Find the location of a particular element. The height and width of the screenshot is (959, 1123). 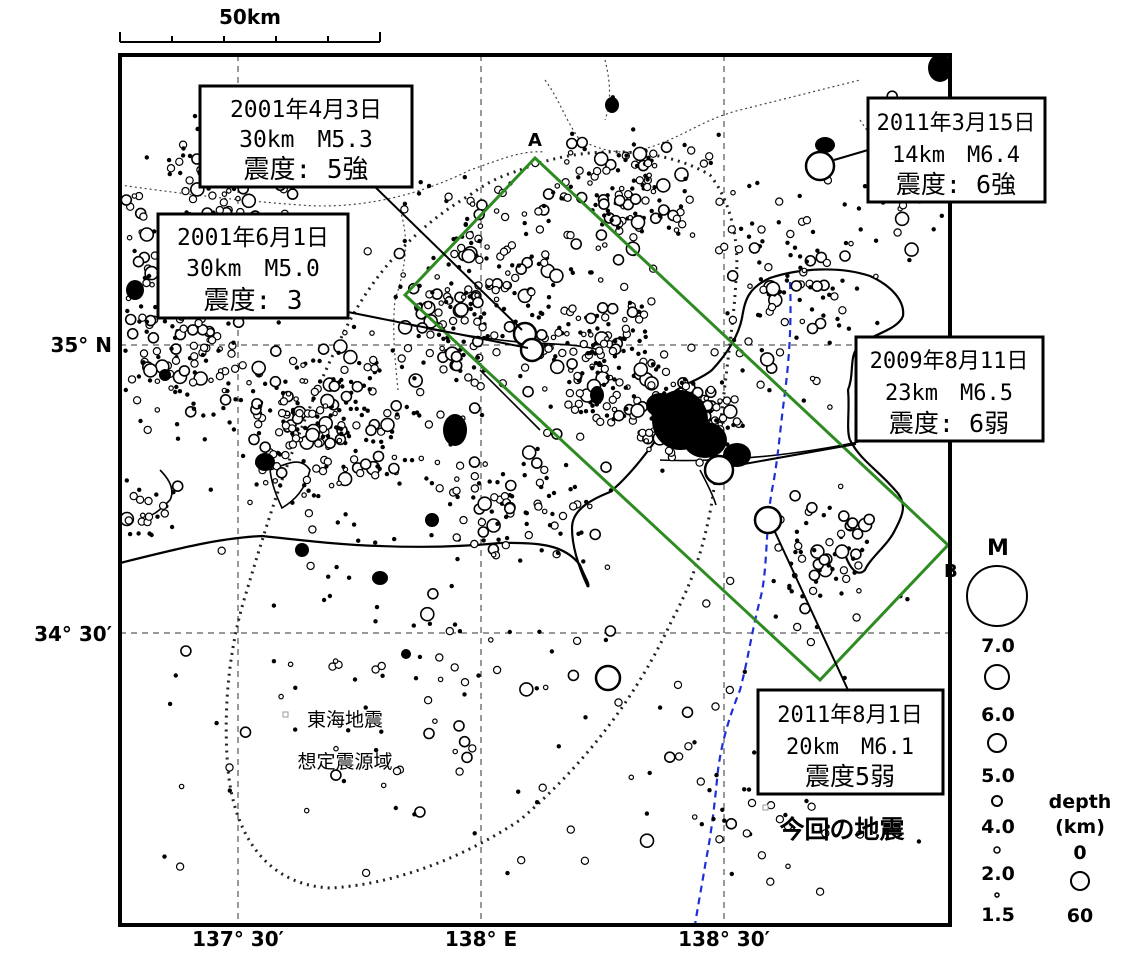

magnitude-legend-title: M is located at coordinates (998, 548).